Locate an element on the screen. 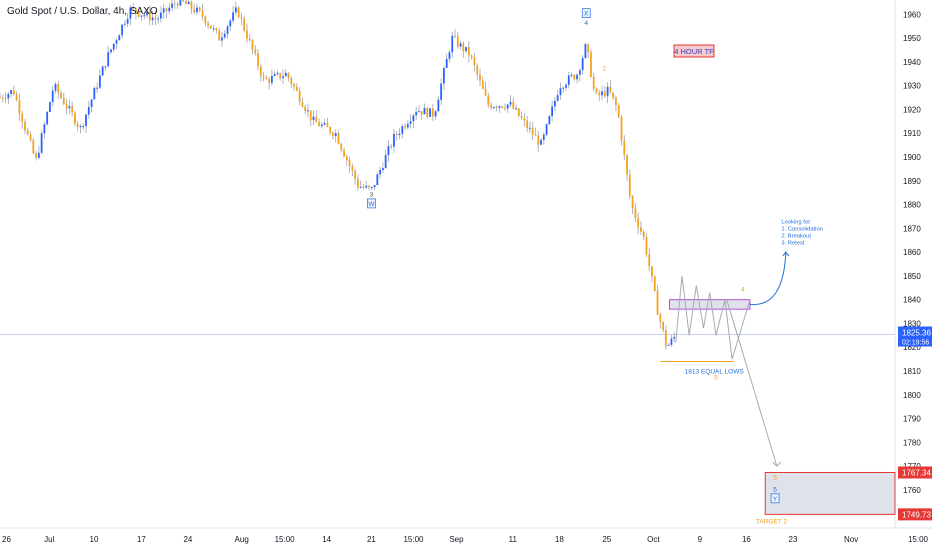  wave-label: 2 is located at coordinates (604, 68).